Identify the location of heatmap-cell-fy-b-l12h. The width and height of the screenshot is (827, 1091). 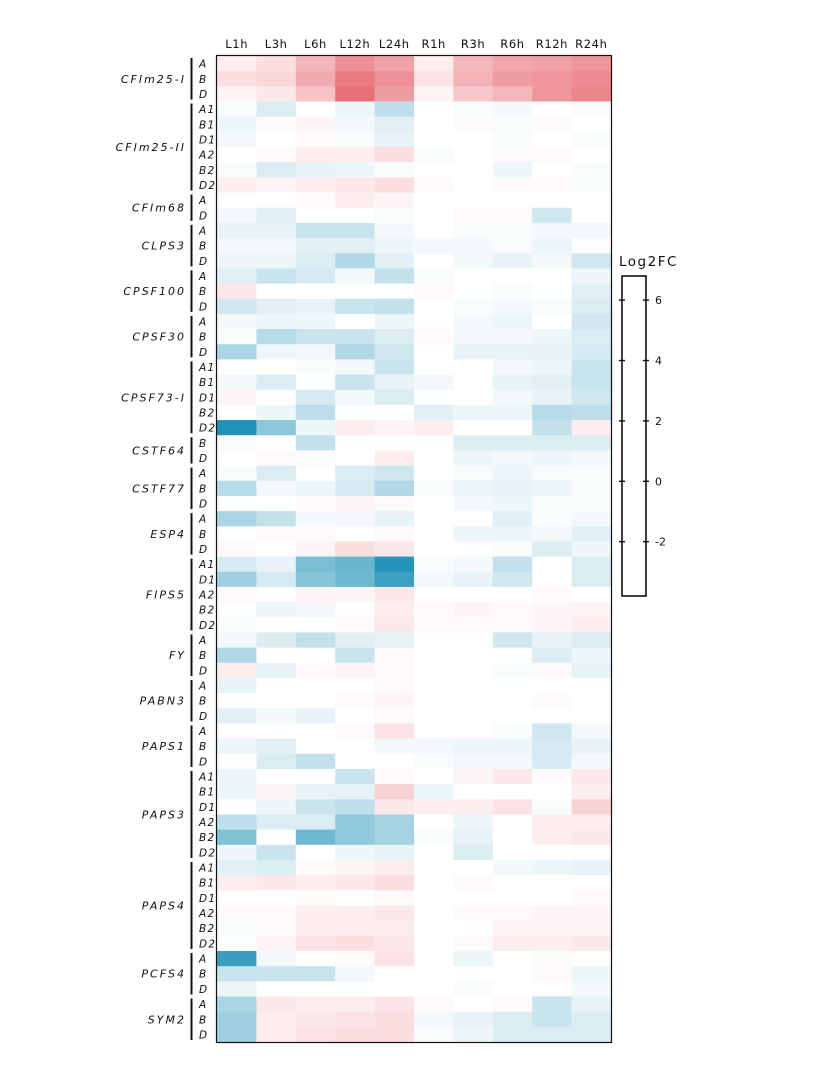
(355, 655).